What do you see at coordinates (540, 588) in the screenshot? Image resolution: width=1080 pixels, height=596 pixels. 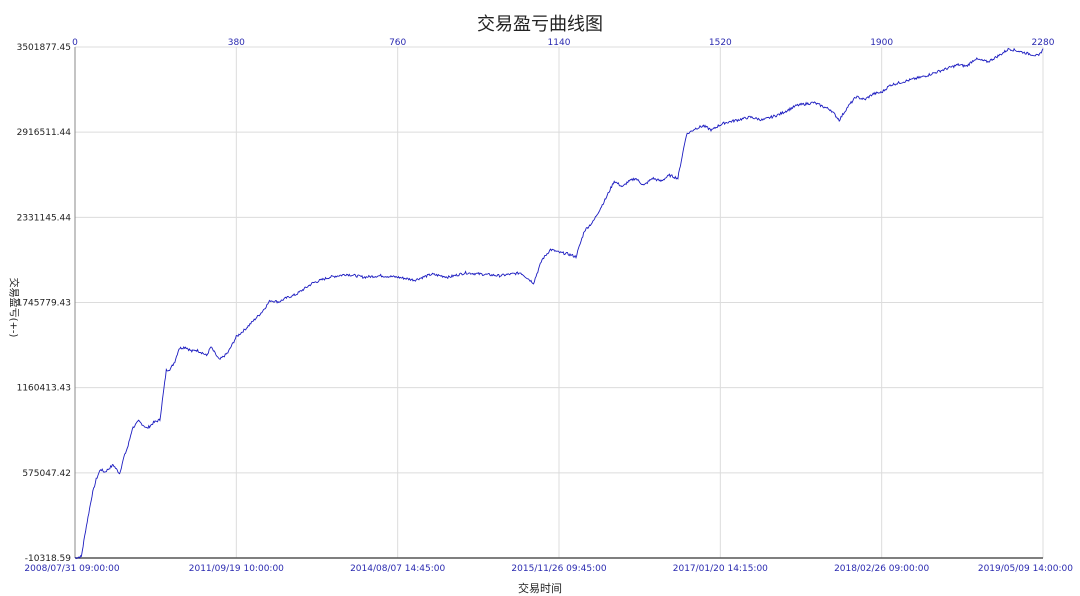 I see `x-axis-label: 交易时间` at bounding box center [540, 588].